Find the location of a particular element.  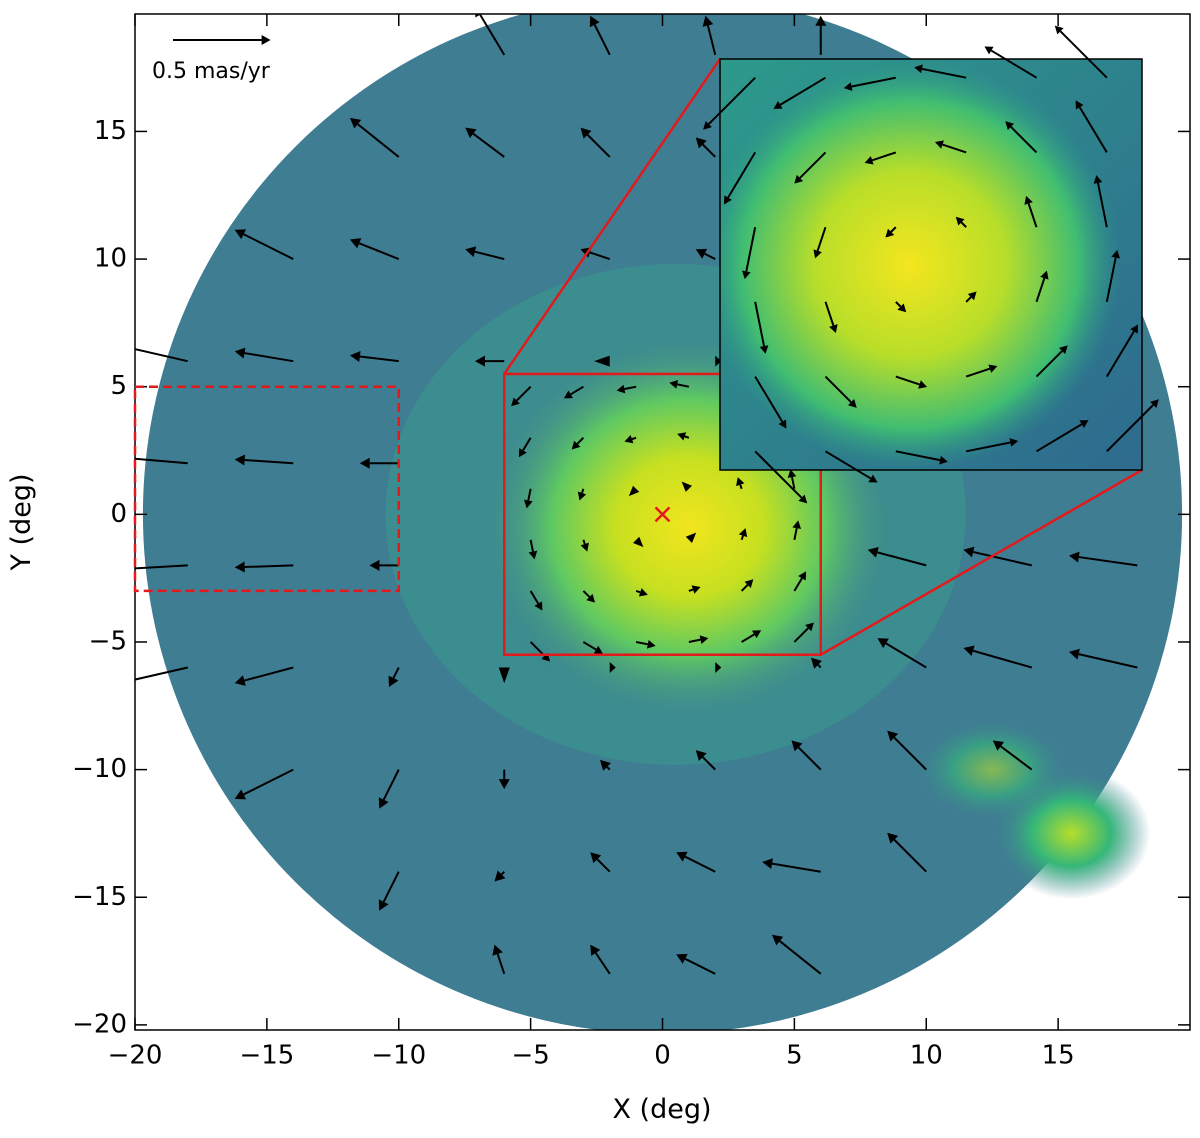

y-tick-label: −5 is located at coordinates (108, 641).